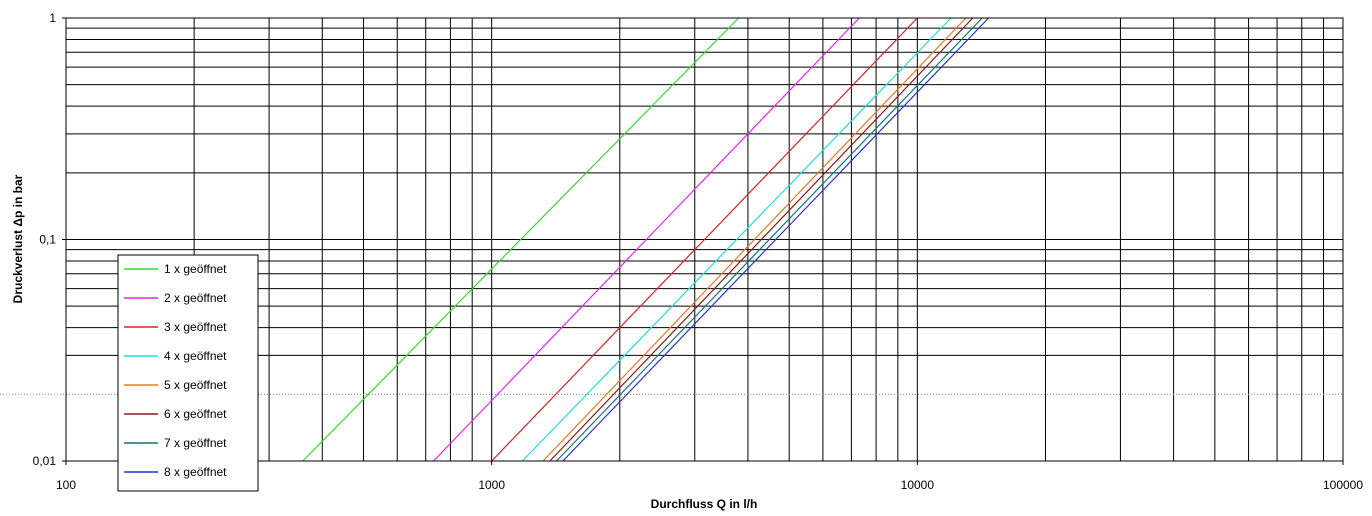 The image size is (1372, 516). What do you see at coordinates (1343, 485) in the screenshot?
I see `x-tick-label: 100000` at bounding box center [1343, 485].